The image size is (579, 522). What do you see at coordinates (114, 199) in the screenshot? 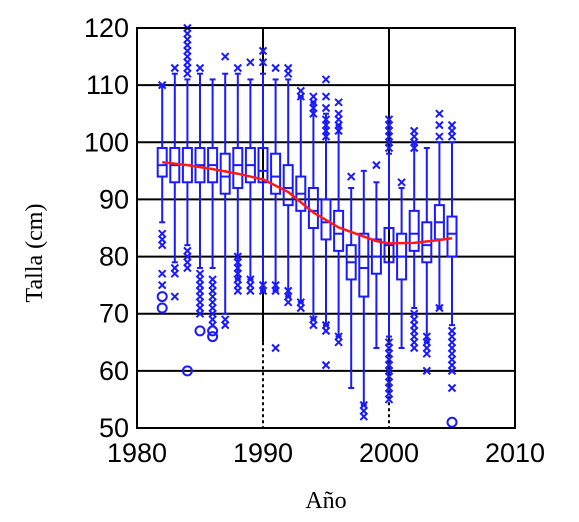
I see `y-tick-90: 90` at bounding box center [114, 199].